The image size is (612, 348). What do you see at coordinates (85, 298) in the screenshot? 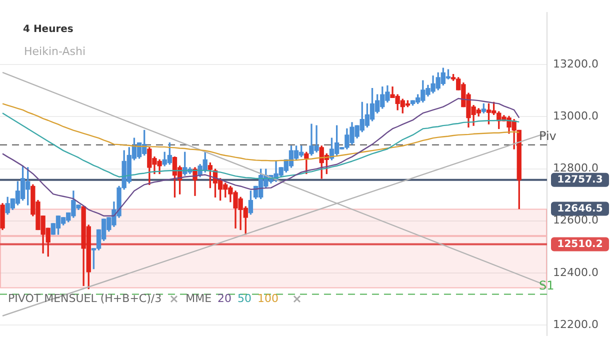
I see `annotation: PIVOT MENSUEL (H+B+C)/3` at bounding box center [85, 298].